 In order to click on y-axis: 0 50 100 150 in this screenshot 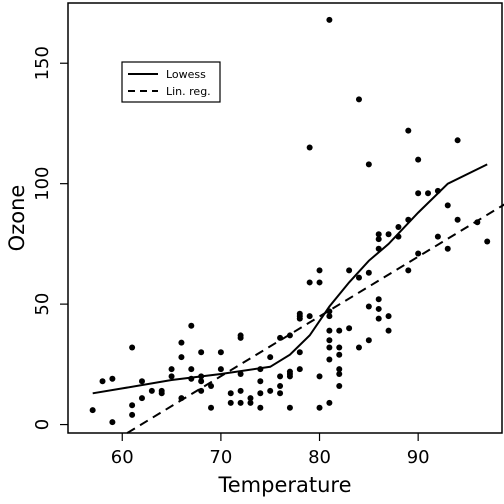, I will do `click(50, 238)`.